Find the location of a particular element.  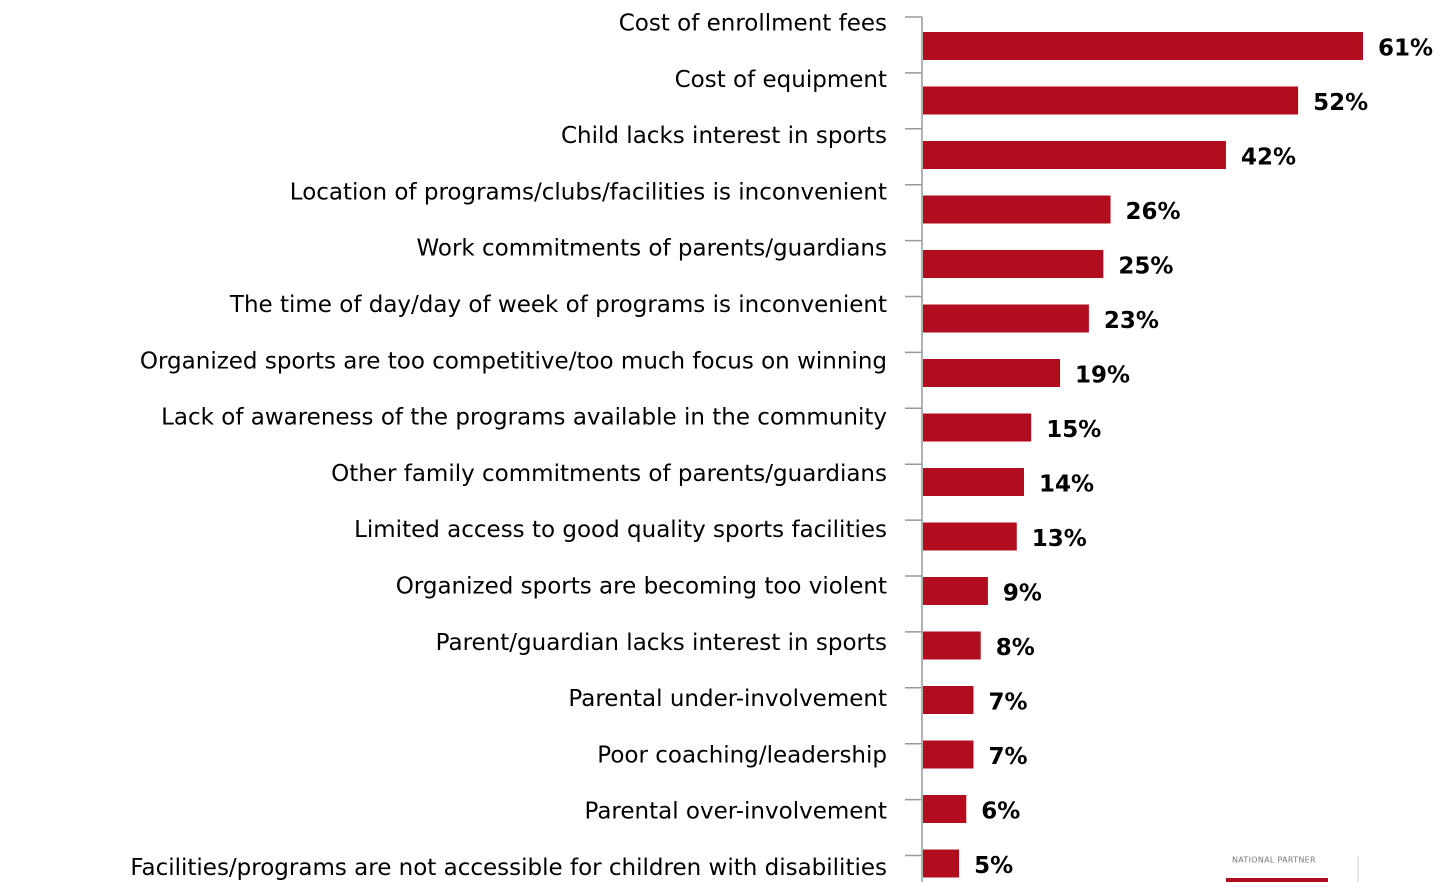

category-label: Parent/guardian lacks interest in sports is located at coordinates (661, 643).